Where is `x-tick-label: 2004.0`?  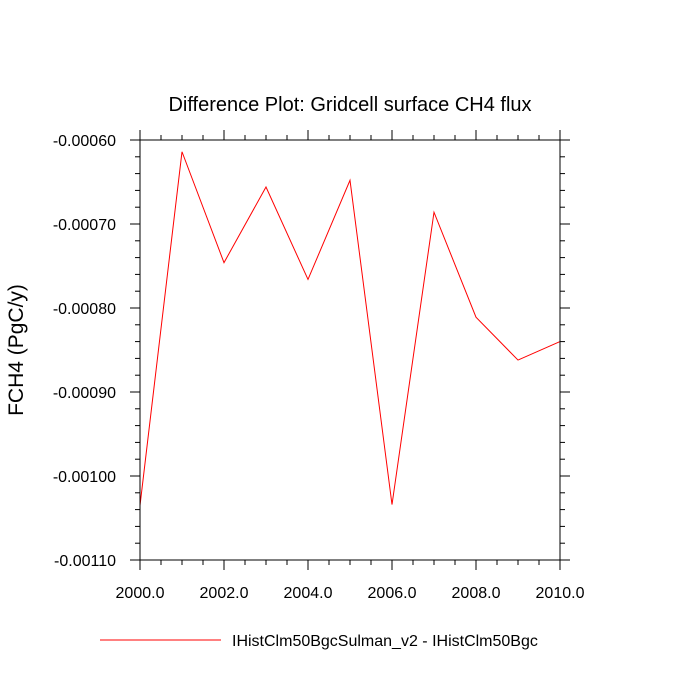 x-tick-label: 2004.0 is located at coordinates (308, 593).